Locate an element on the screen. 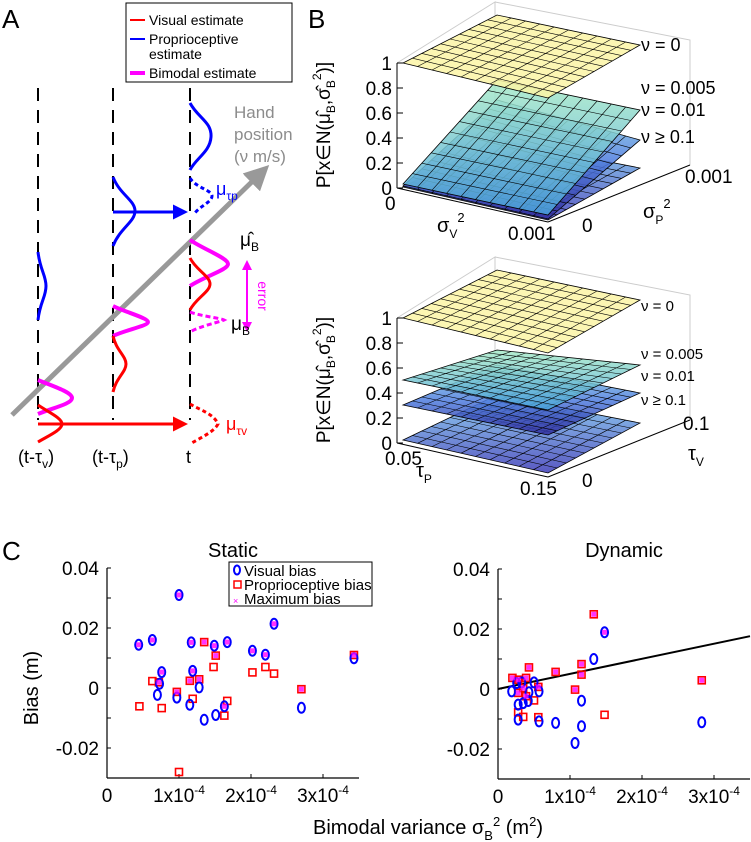 This screenshot has width=751, height=842. svg-text: position is located at coordinates (263, 134).